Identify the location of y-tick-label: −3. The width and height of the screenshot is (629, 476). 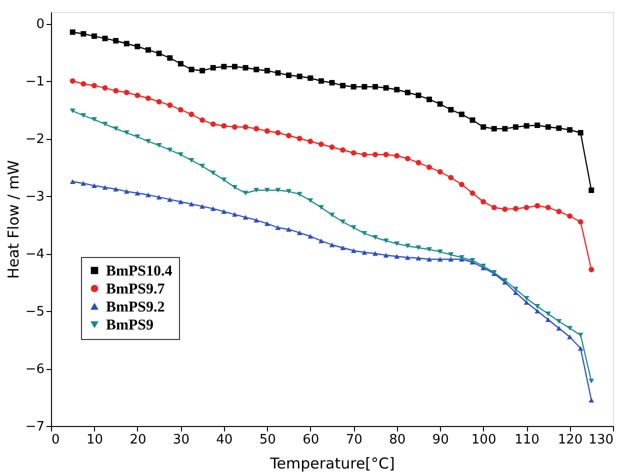
(34, 197).